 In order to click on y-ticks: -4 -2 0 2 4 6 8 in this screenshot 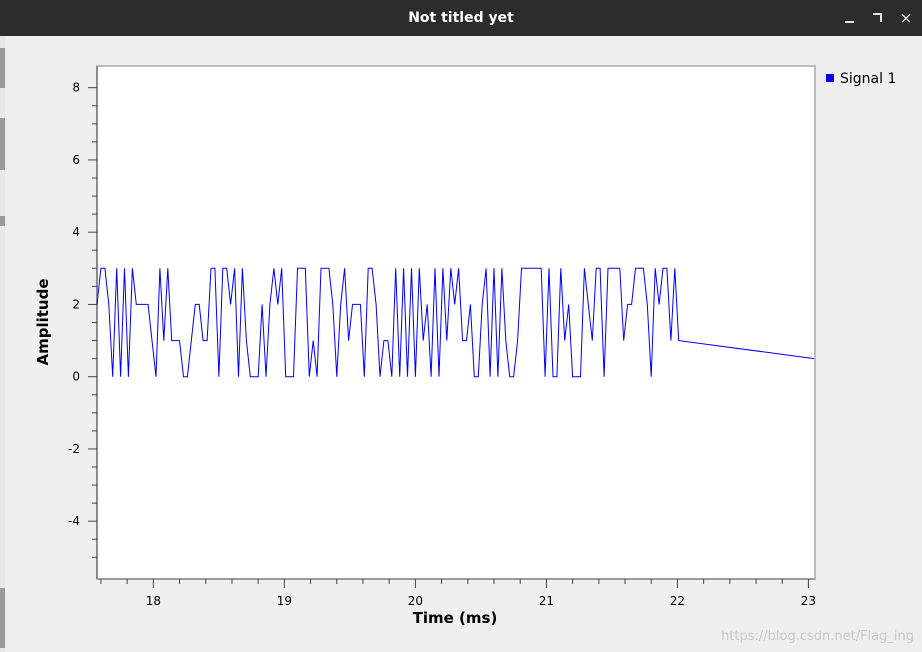, I will do `click(82, 319)`.